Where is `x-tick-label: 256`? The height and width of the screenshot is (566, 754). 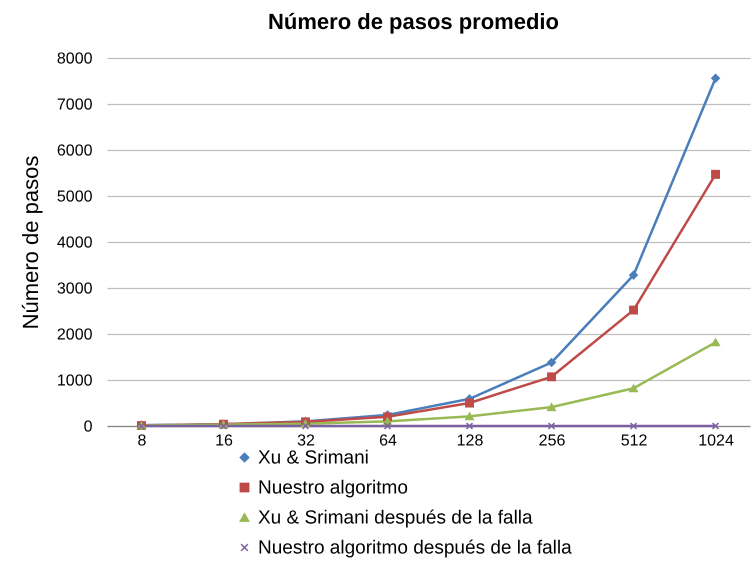 x-tick-label: 256 is located at coordinates (552, 441).